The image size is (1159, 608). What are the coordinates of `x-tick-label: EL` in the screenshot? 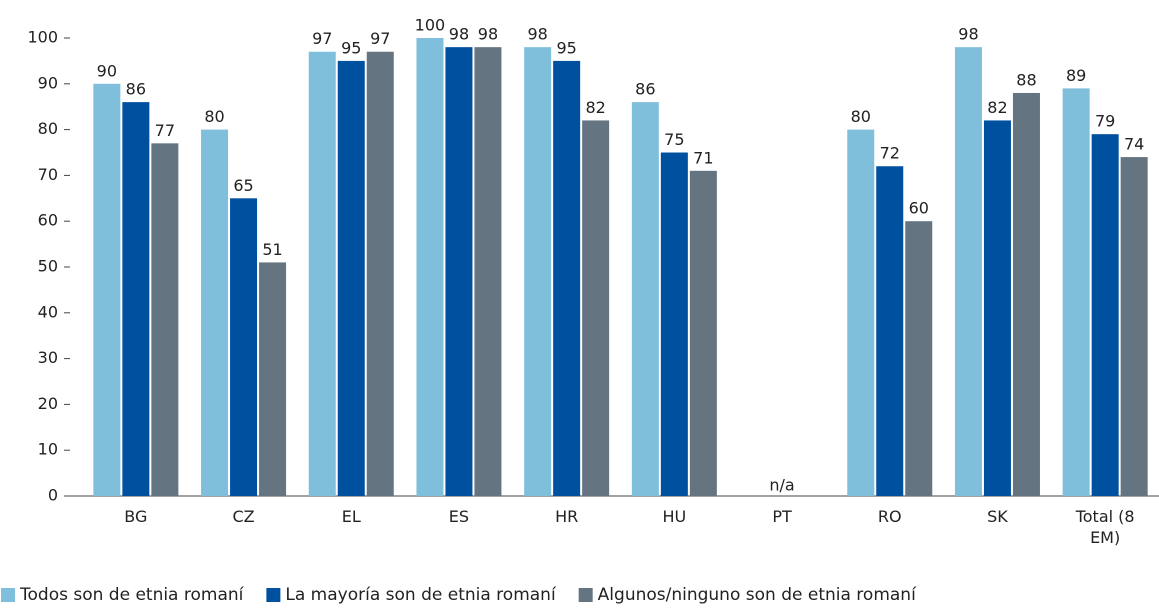 It's located at (351, 516).